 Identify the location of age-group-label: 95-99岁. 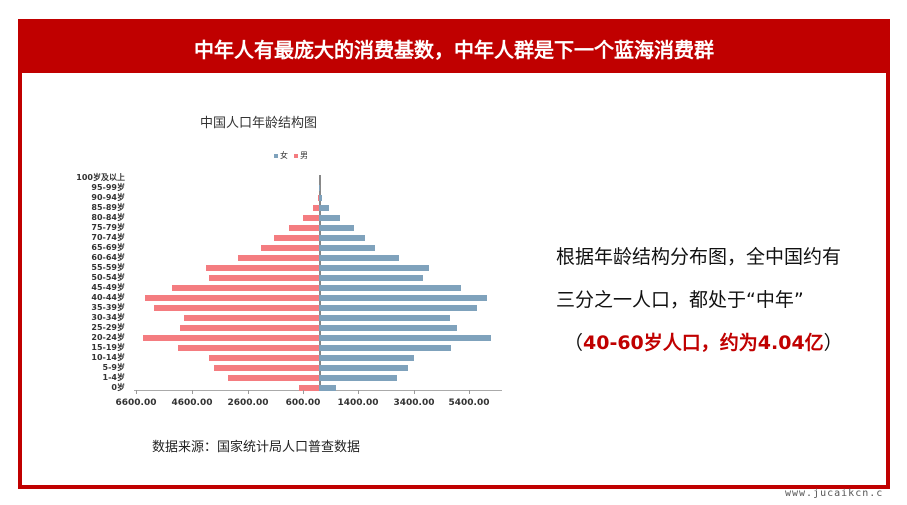
(108, 188).